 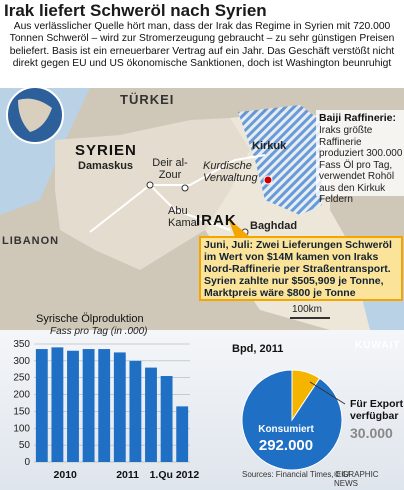 What do you see at coordinates (98, 331) in the screenshot?
I see `chart-subtitle: Fass pro Tag (in .000)` at bounding box center [98, 331].